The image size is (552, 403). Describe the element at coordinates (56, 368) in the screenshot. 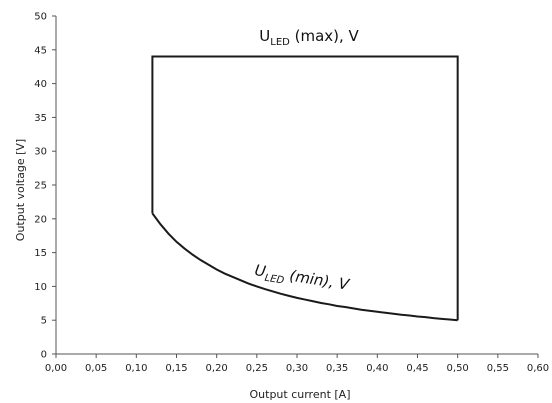

I see `x-tick-label: 0,00` at that location.